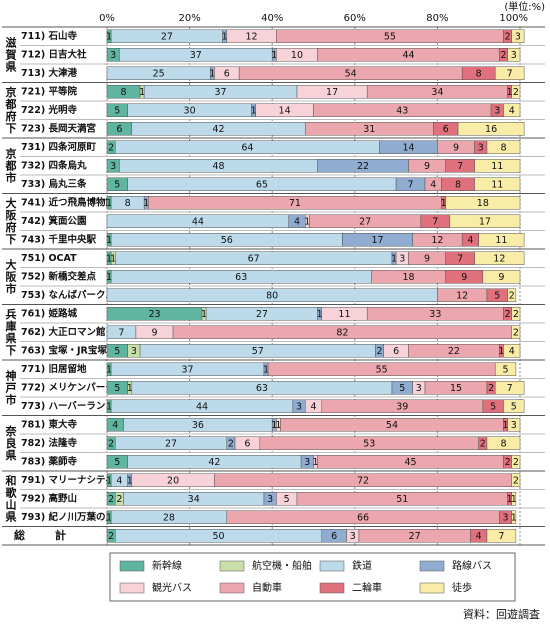 This screenshot has width=550, height=629. Describe the element at coordinates (369, 443) in the screenshot. I see `value-label: 53` at that location.